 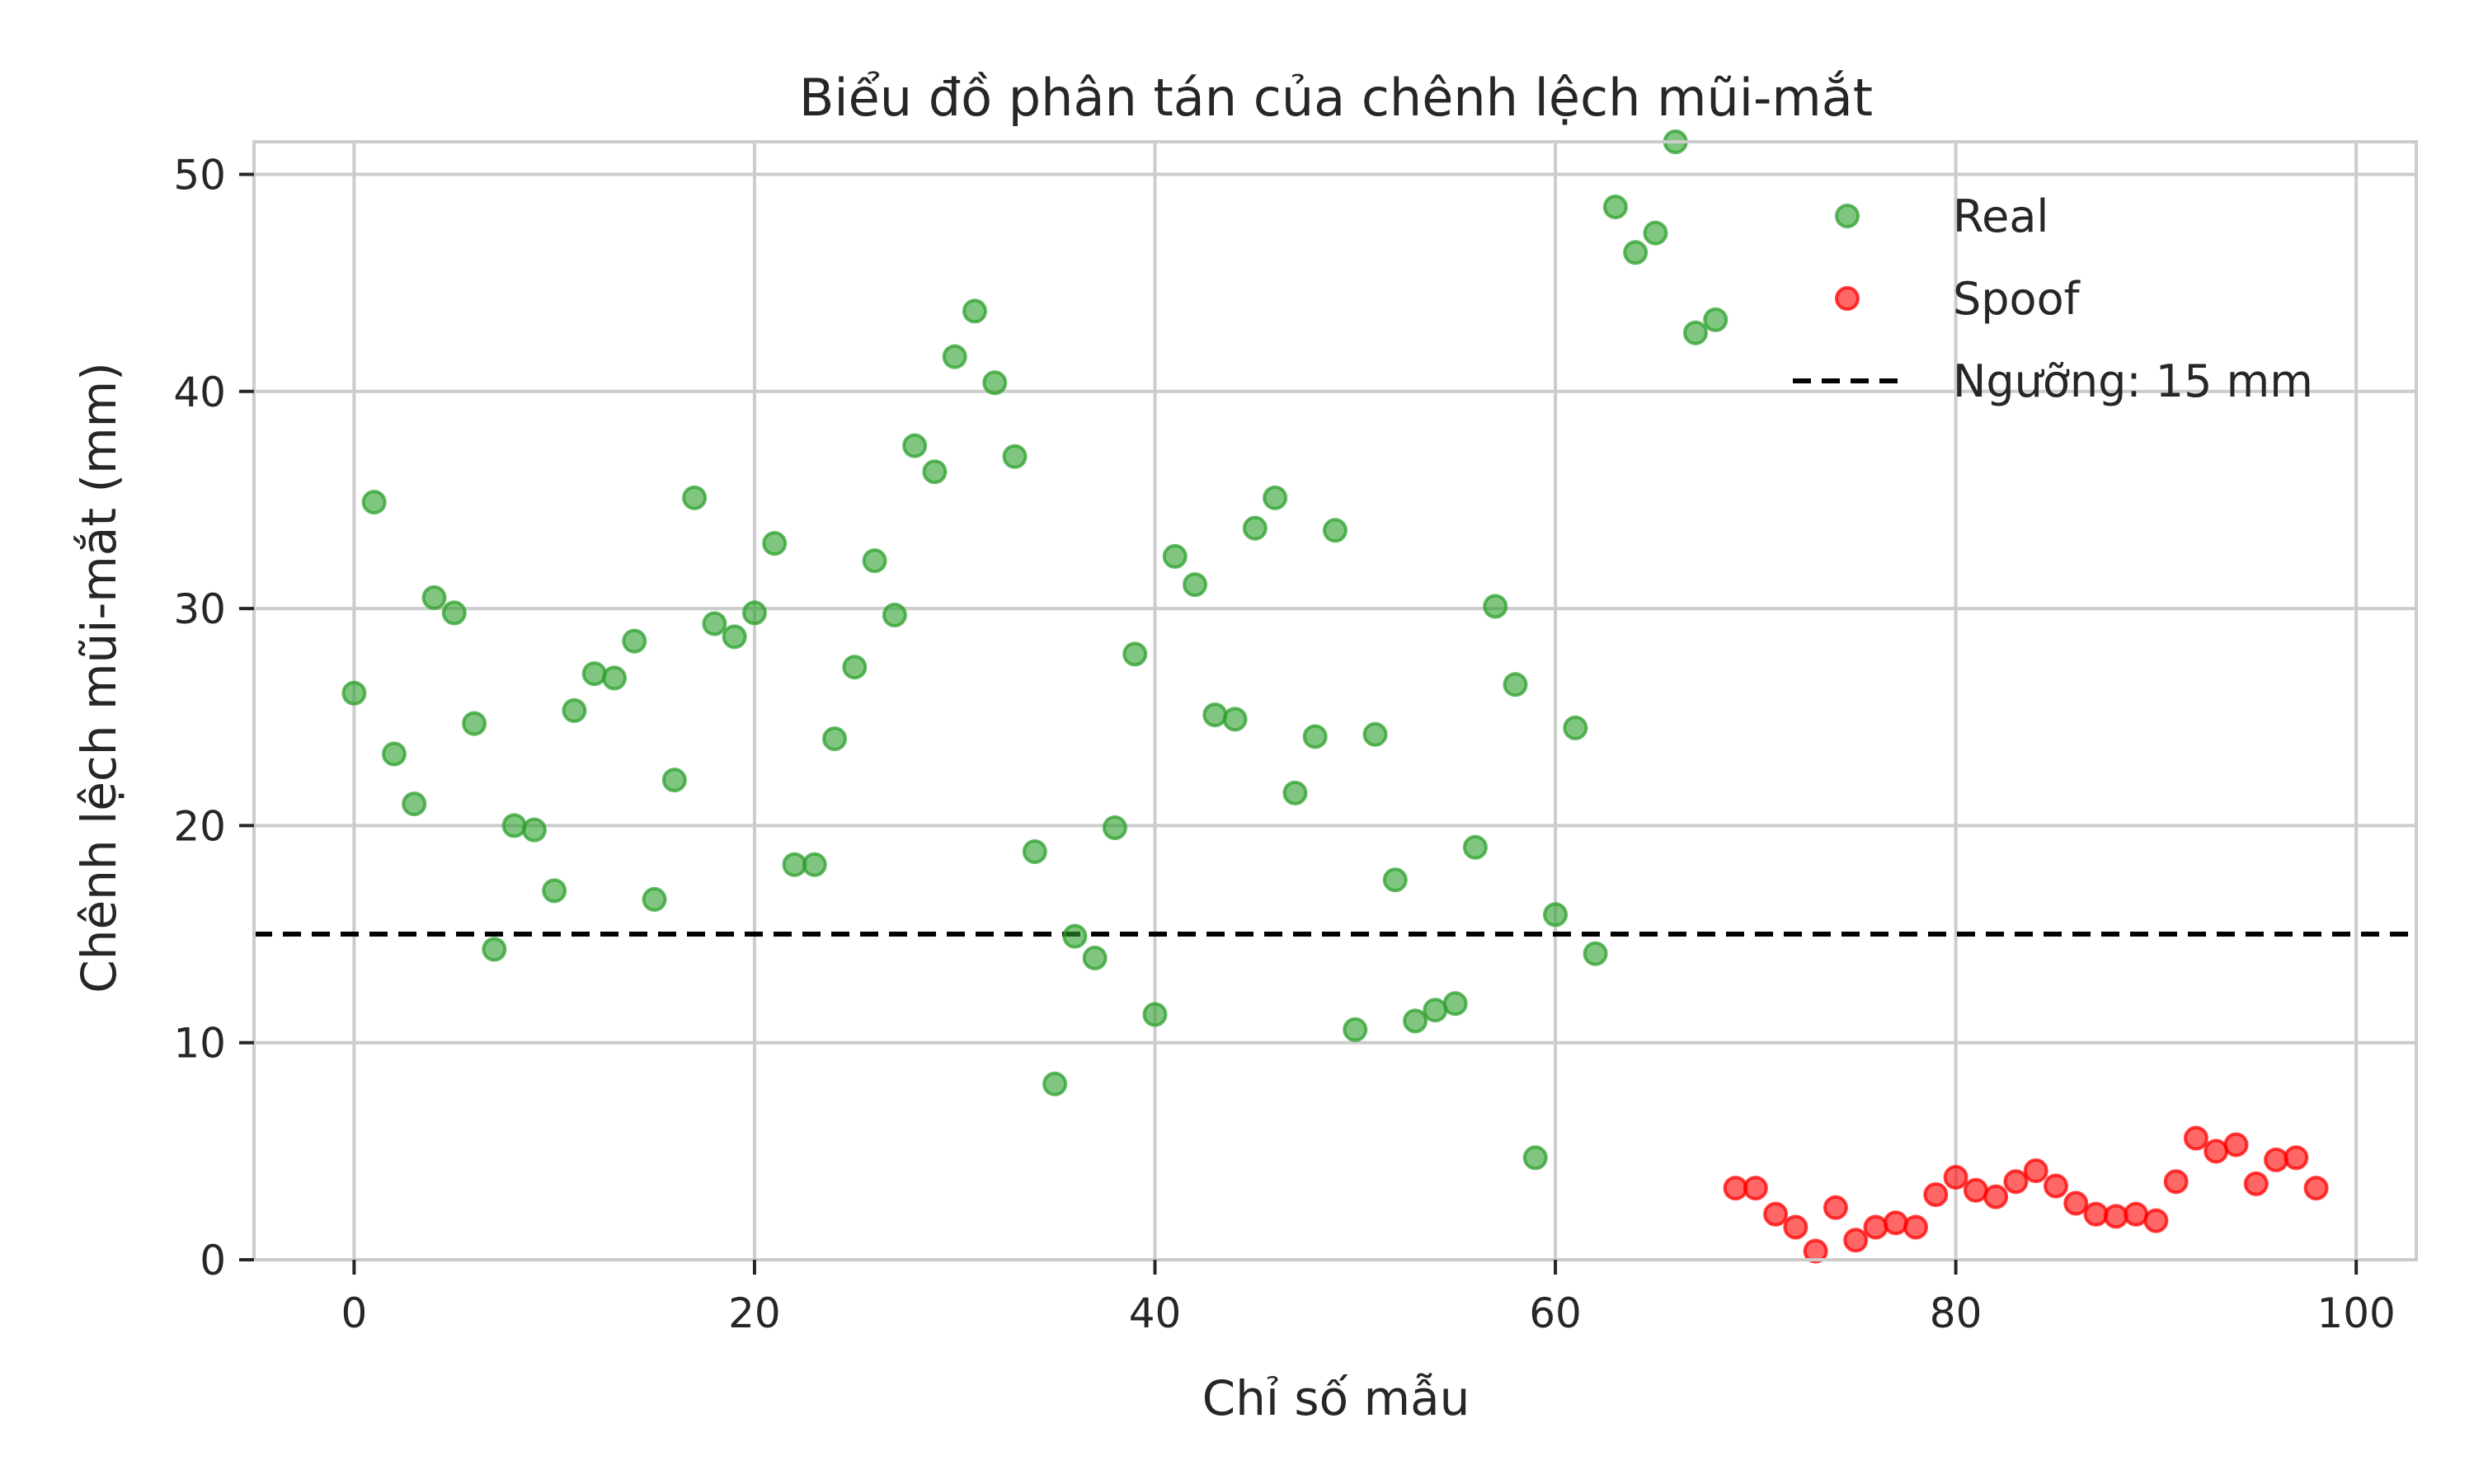 I want to click on legend-label-real: Real, so click(x=2000, y=216).